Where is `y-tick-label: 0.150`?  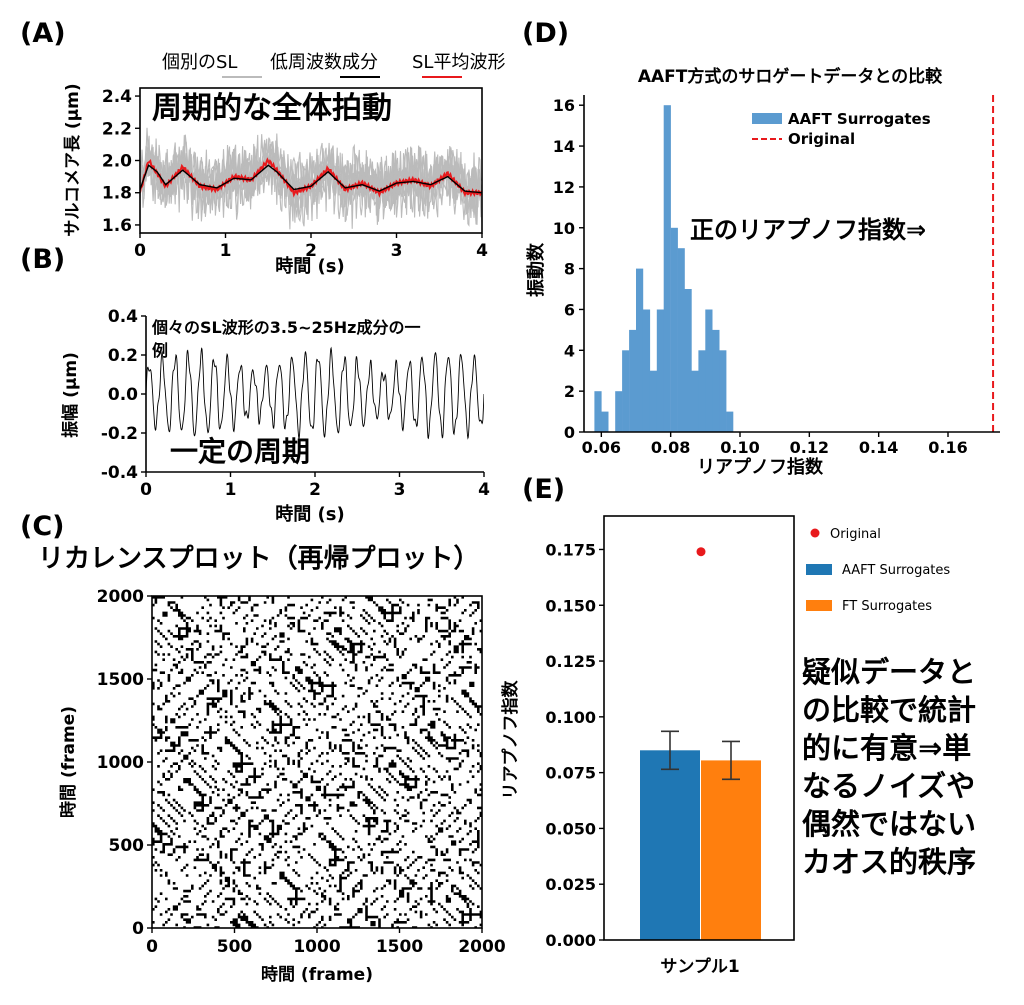
y-tick-label: 0.150 is located at coordinates (570, 605).